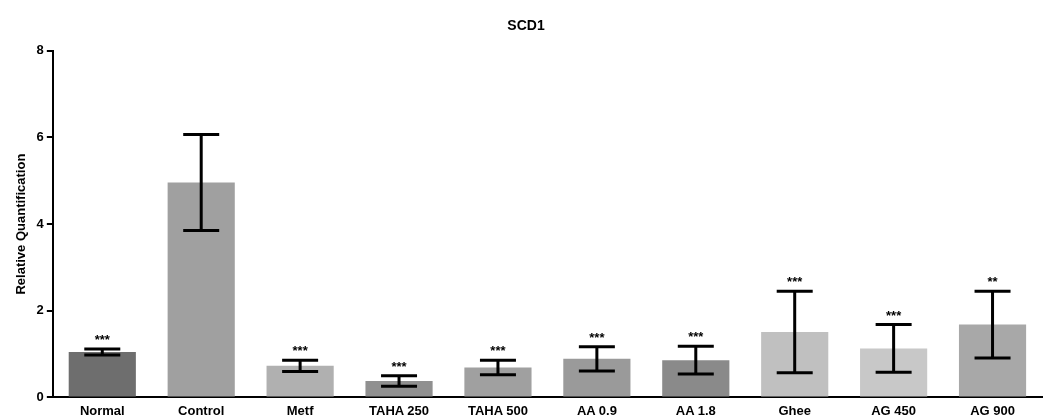 This screenshot has height=419, width=1052. I want to click on y-tick-label: 0, so click(40, 396).